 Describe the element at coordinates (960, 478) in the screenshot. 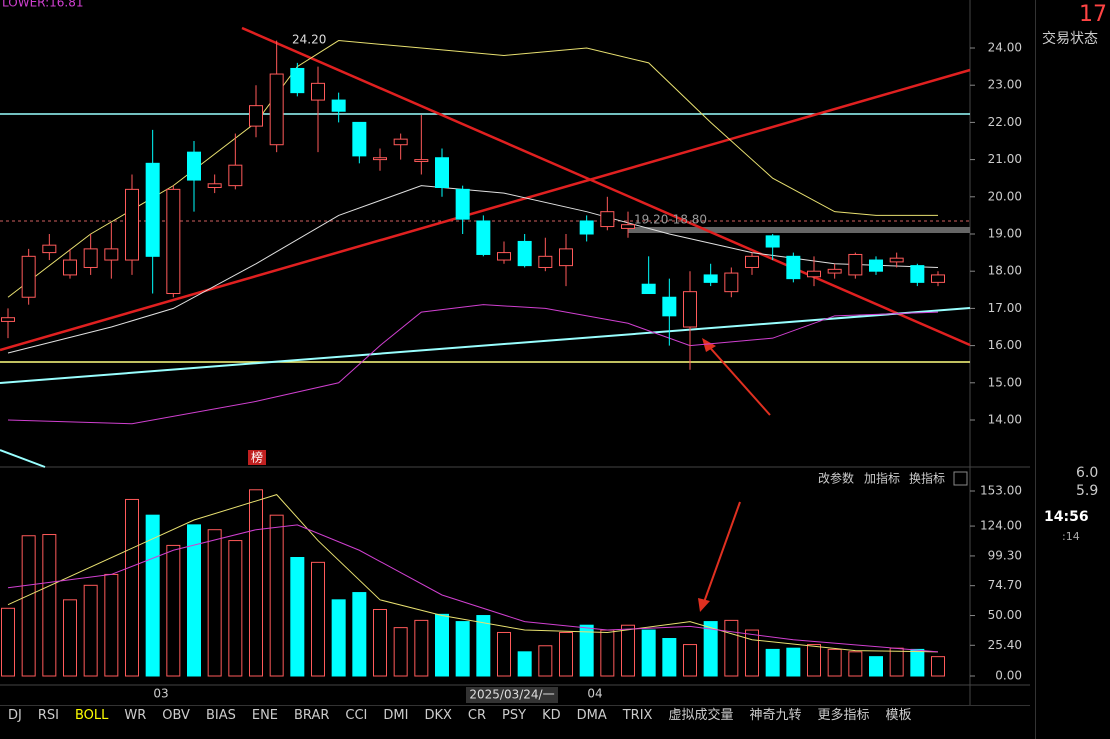

I see `close-button` at that location.